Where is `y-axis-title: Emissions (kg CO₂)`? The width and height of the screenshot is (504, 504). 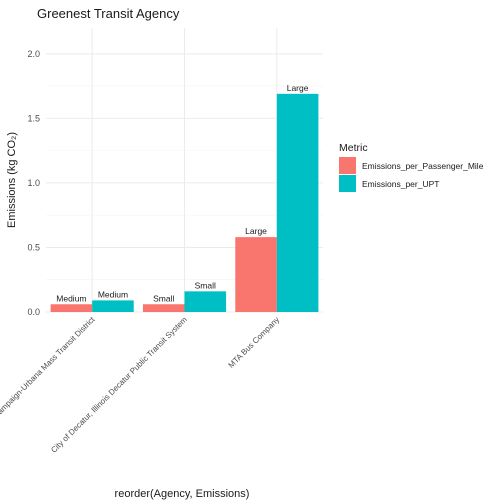 y-axis-title: Emissions (kg CO₂) is located at coordinates (12, 180).